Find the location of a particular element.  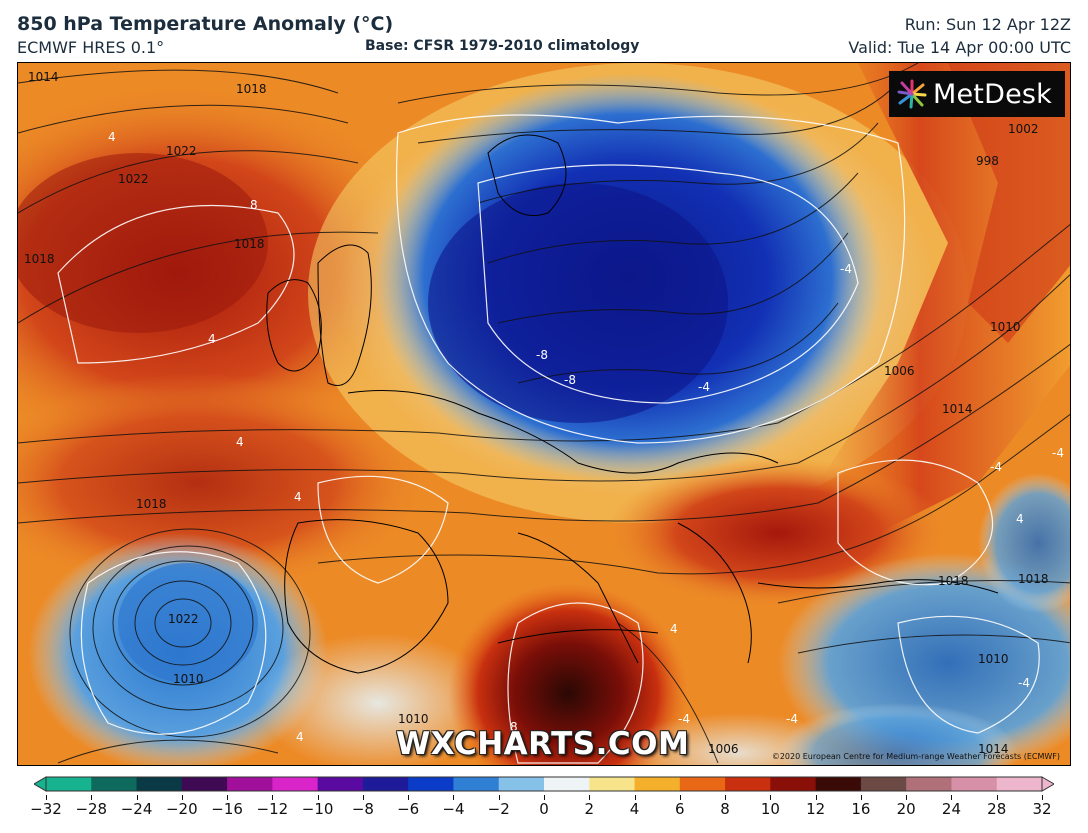

colorbar-tick-label: 24 is located at coordinates (951, 809).